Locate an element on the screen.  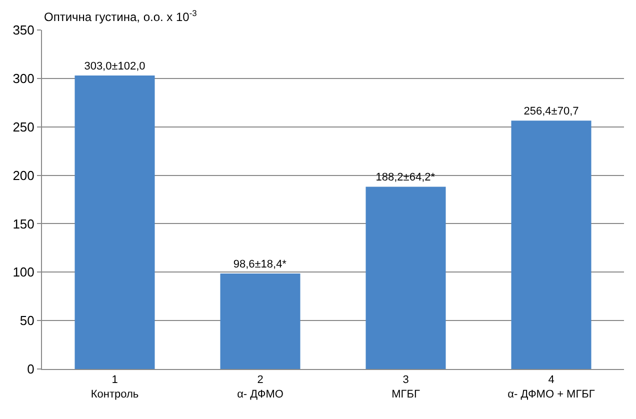
data-label: 256,4±70,7 is located at coordinates (551, 112).